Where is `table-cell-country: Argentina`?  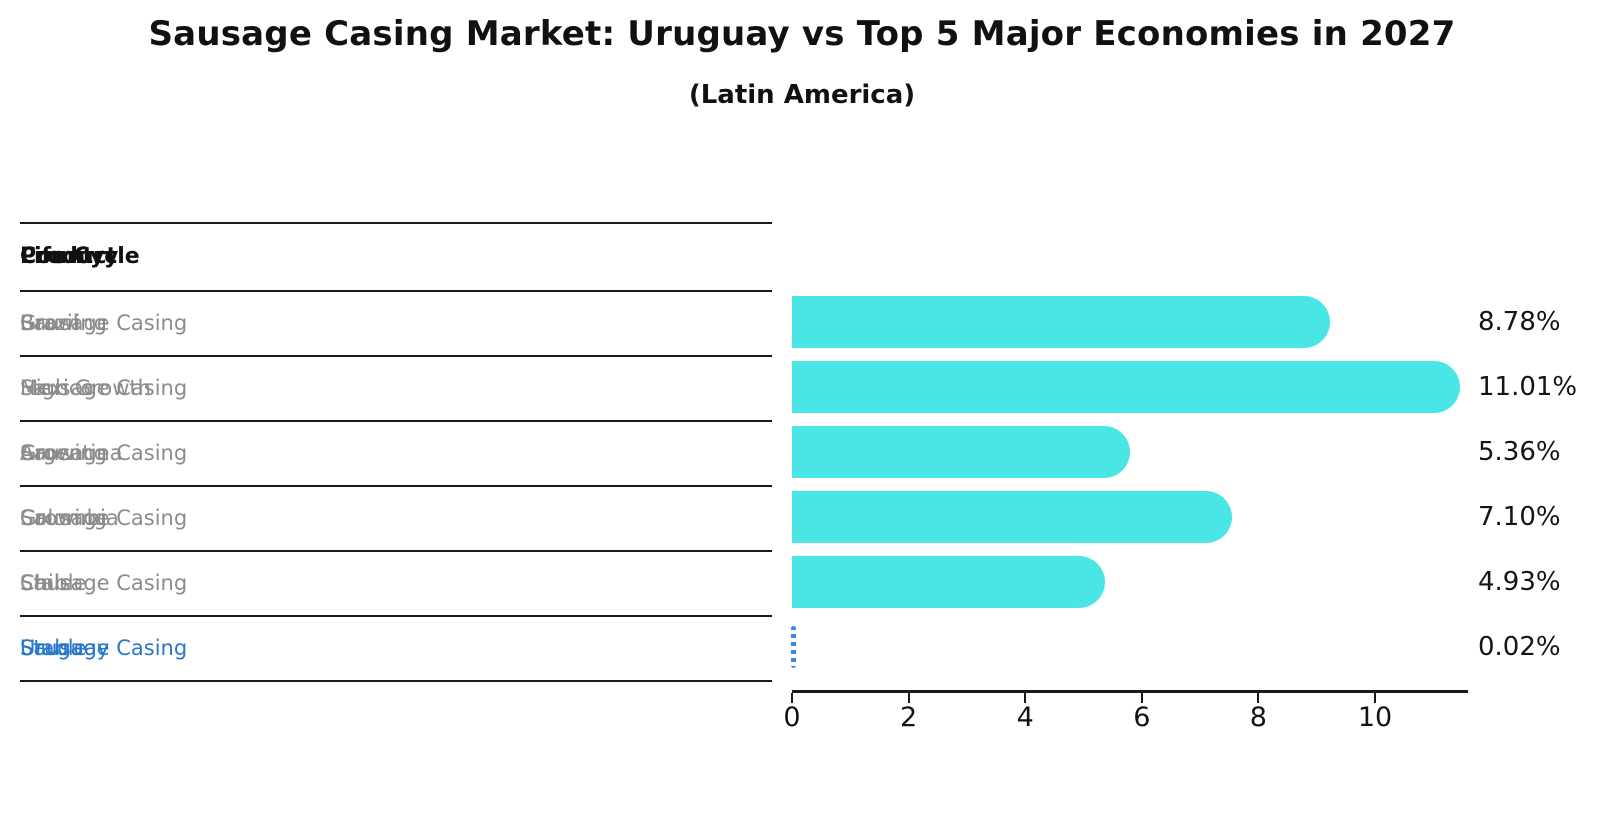 table-cell-country: Argentina is located at coordinates (71, 452).